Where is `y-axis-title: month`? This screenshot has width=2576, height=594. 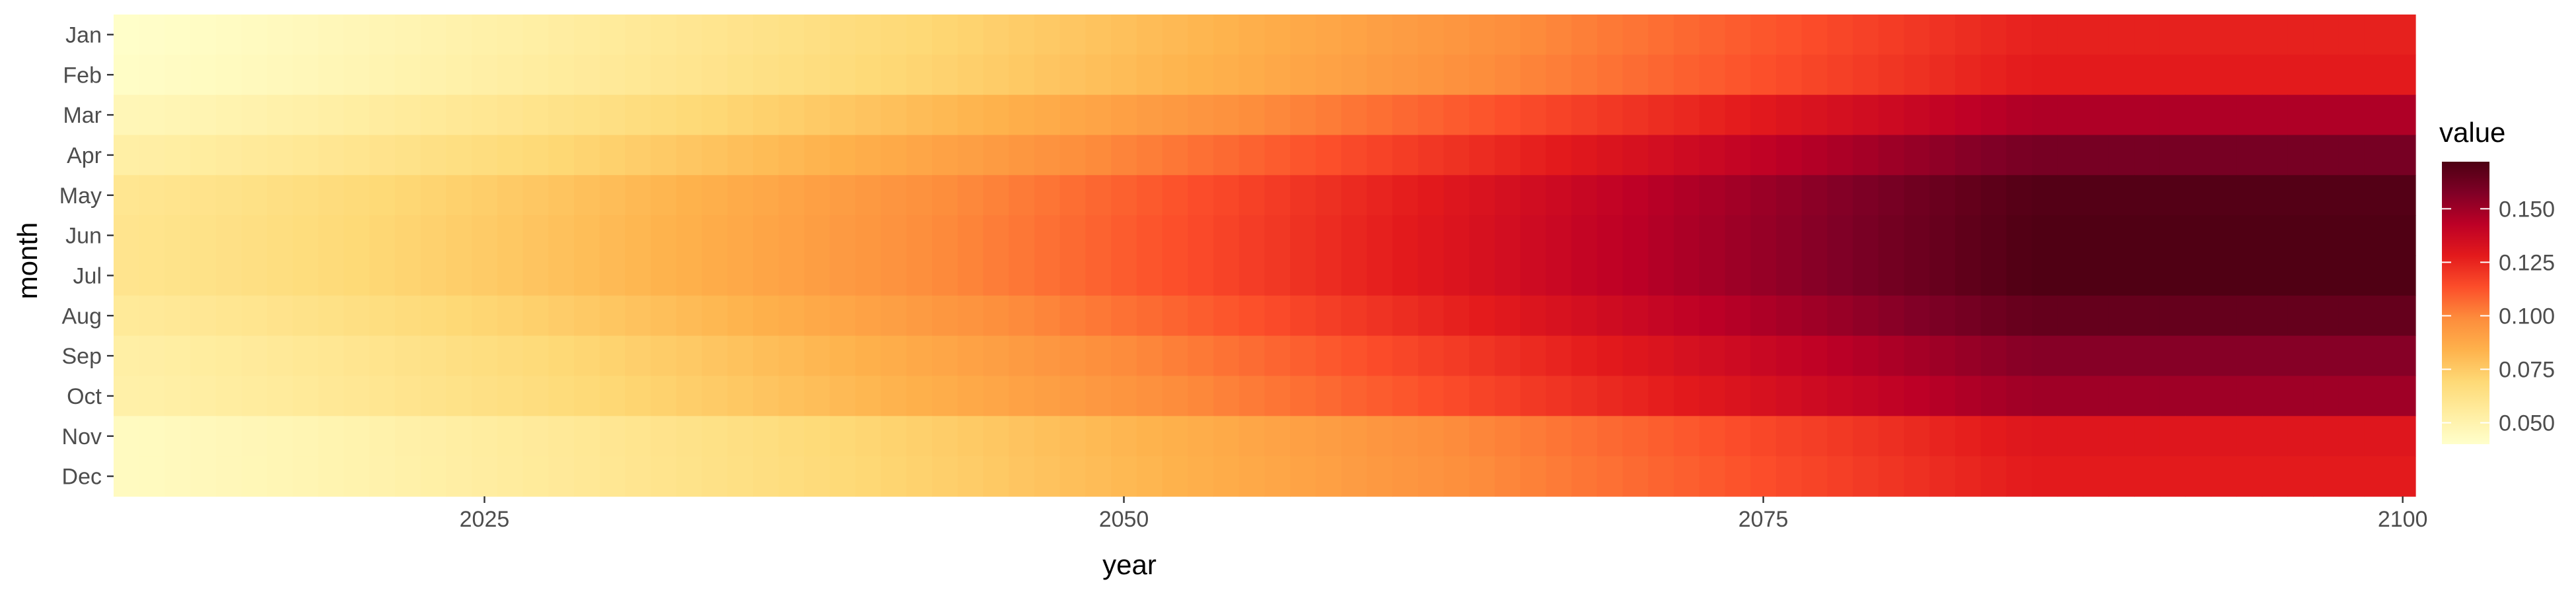
y-axis-title: month is located at coordinates (28, 261).